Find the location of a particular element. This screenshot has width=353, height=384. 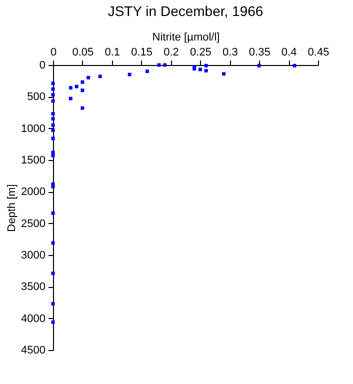

chart-title: JSTY in December, 1966 is located at coordinates (186, 11).